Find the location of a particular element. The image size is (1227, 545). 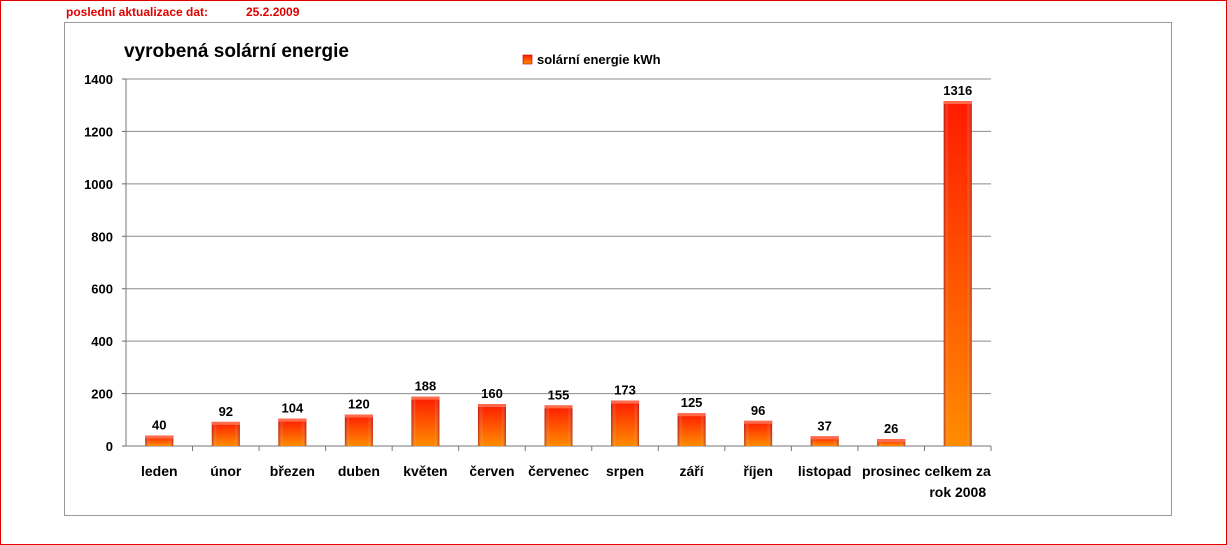

data-label: 155 is located at coordinates (559, 394).